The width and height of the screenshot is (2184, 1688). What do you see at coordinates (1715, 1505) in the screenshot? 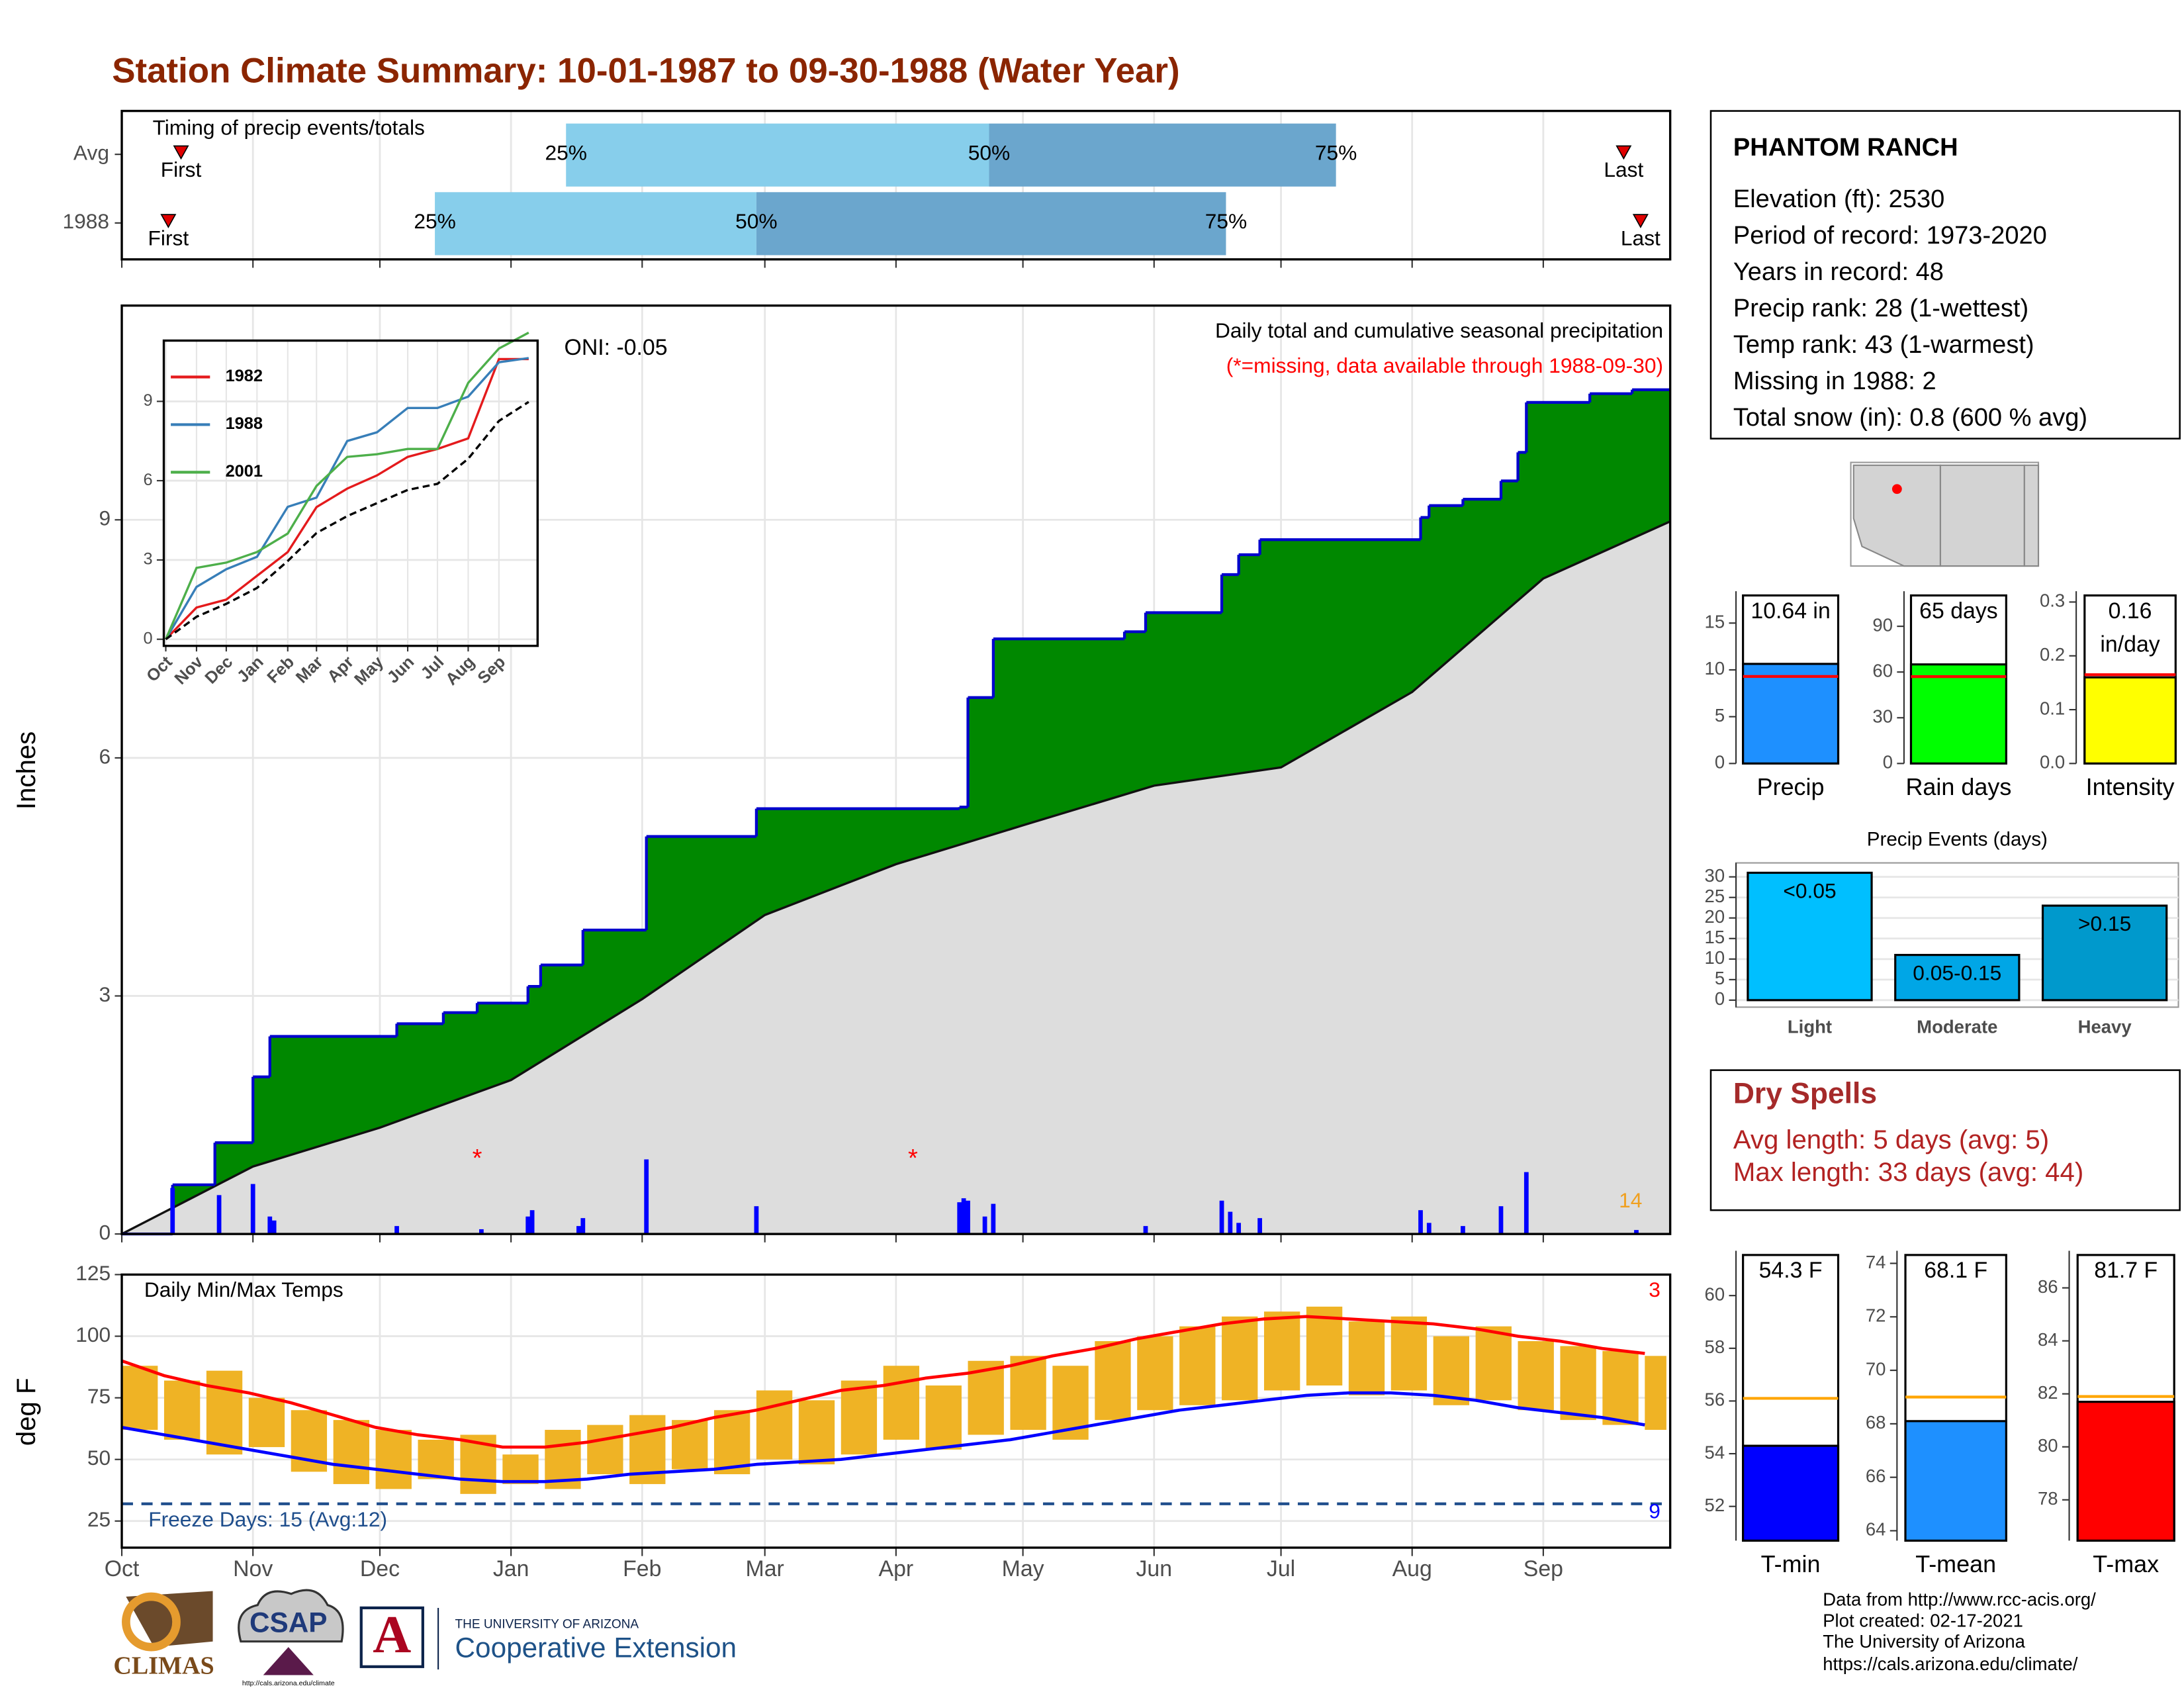
I see `y-tick-label: 52` at bounding box center [1715, 1505].